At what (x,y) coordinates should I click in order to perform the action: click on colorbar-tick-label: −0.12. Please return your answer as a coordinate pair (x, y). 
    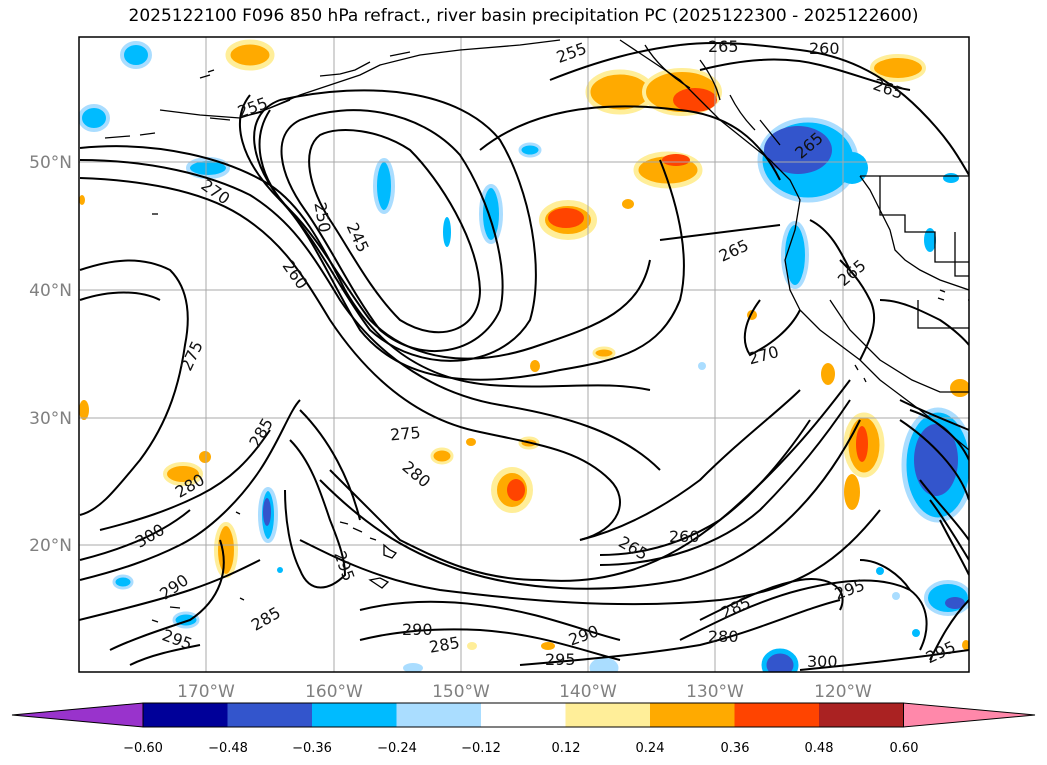
    Looking at the image, I should click on (481, 748).